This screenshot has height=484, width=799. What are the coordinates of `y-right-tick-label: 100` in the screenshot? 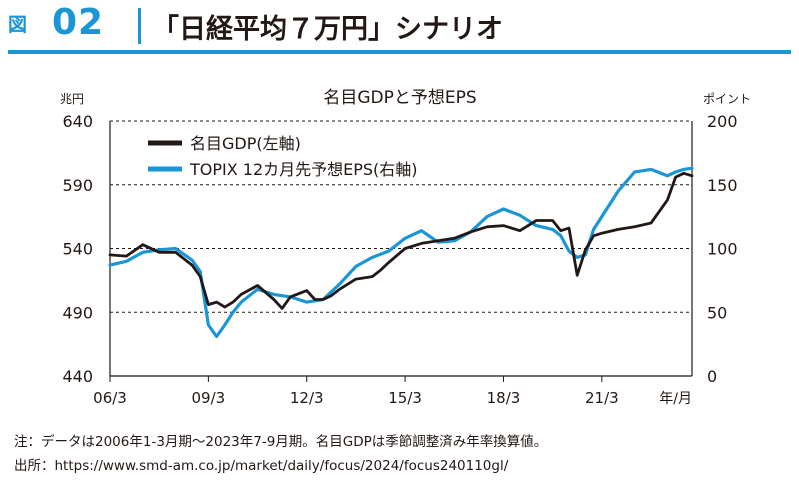 It's located at (722, 249).